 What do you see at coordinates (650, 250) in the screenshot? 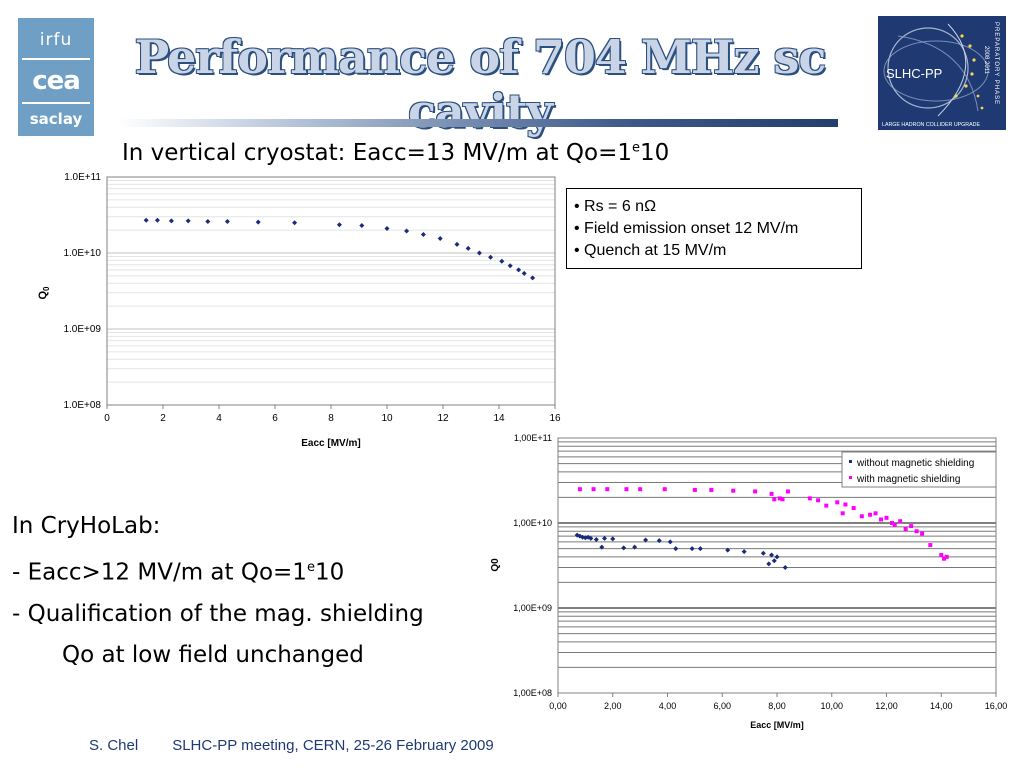
I see `infobox-line-quench: • Quench at 15 MV/m` at bounding box center [650, 250].